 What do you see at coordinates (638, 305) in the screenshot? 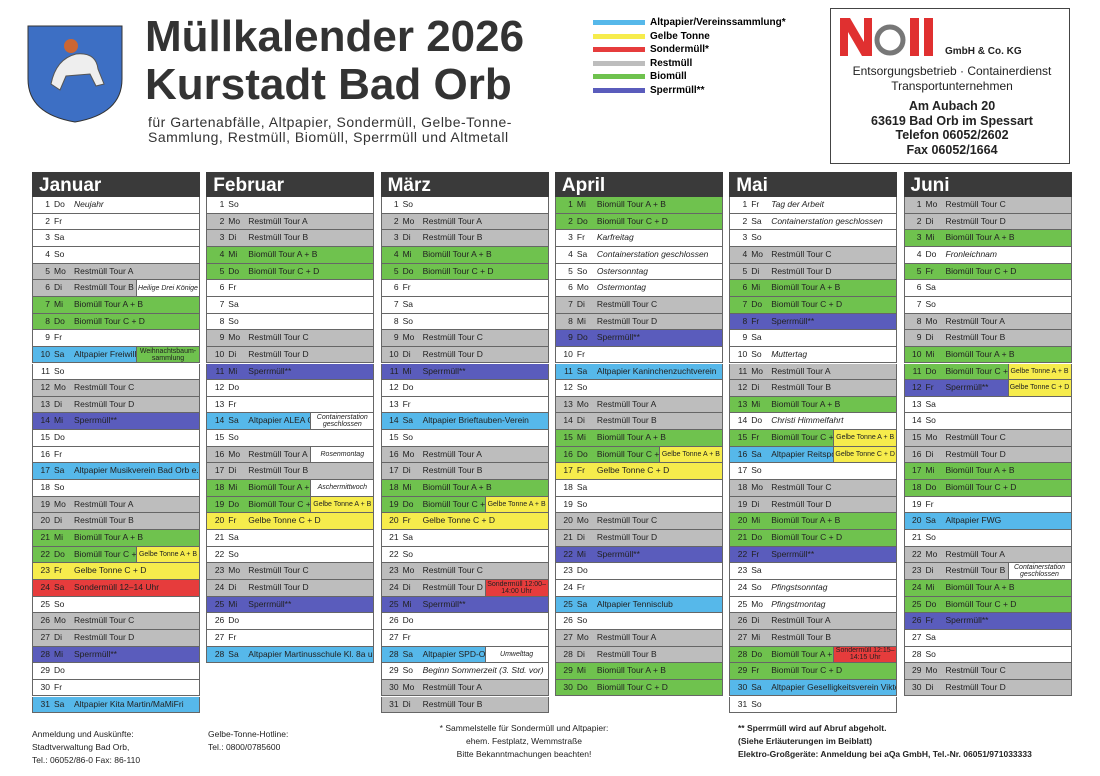
I see `day-row: 7 Di Restmüll Tour C` at bounding box center [638, 305].